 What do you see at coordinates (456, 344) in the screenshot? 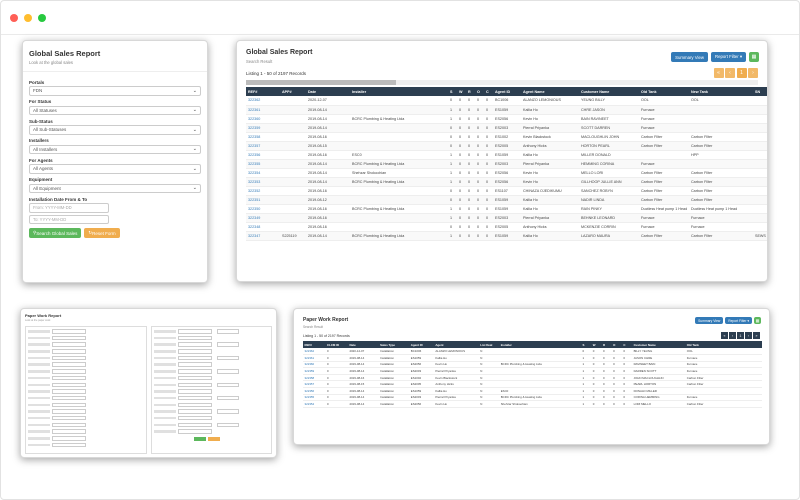
I see `column-header: Agent` at bounding box center [456, 344].